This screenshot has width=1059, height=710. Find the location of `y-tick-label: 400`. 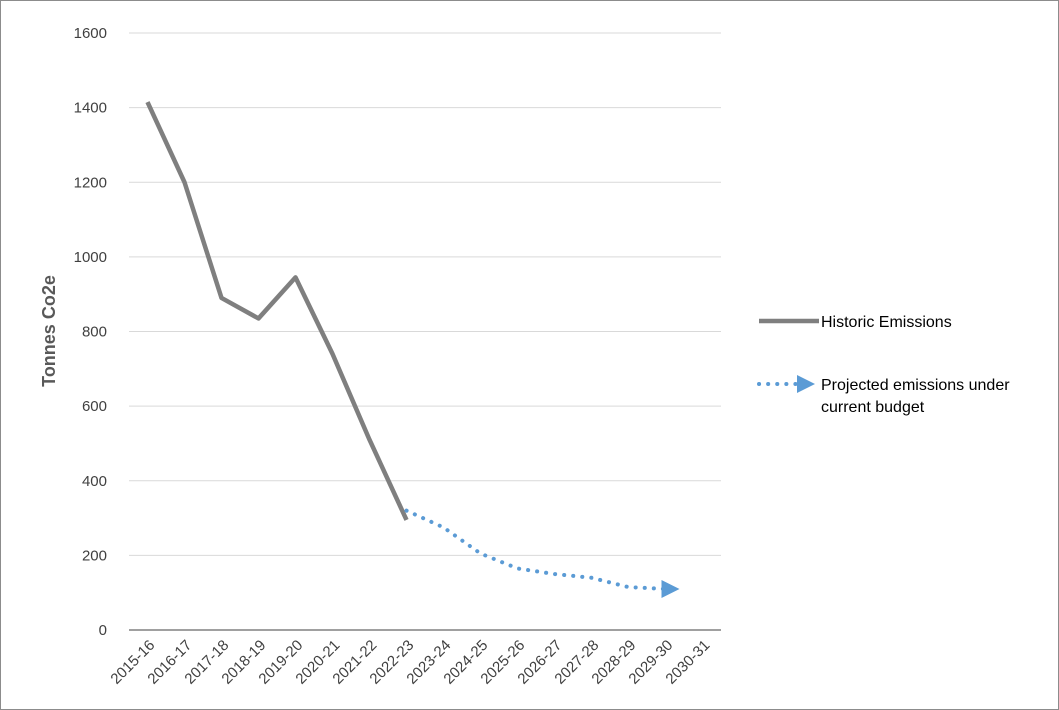

y-tick-label: 400 is located at coordinates (94, 481).